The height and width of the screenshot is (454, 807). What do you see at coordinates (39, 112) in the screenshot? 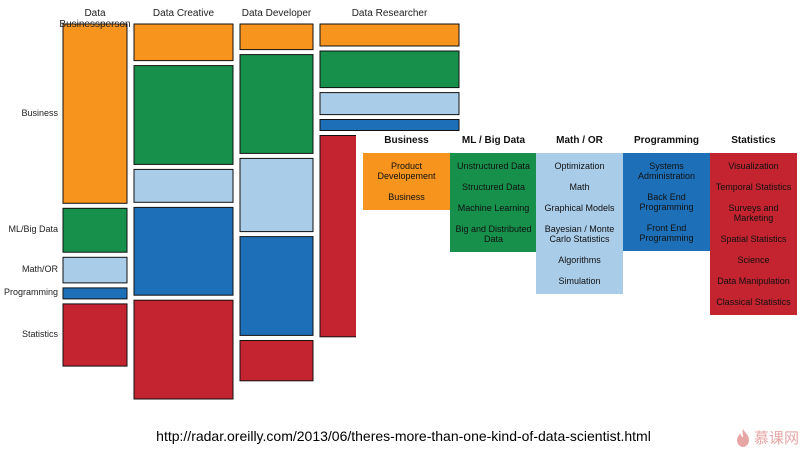
I see `row-label: Business` at bounding box center [39, 112].